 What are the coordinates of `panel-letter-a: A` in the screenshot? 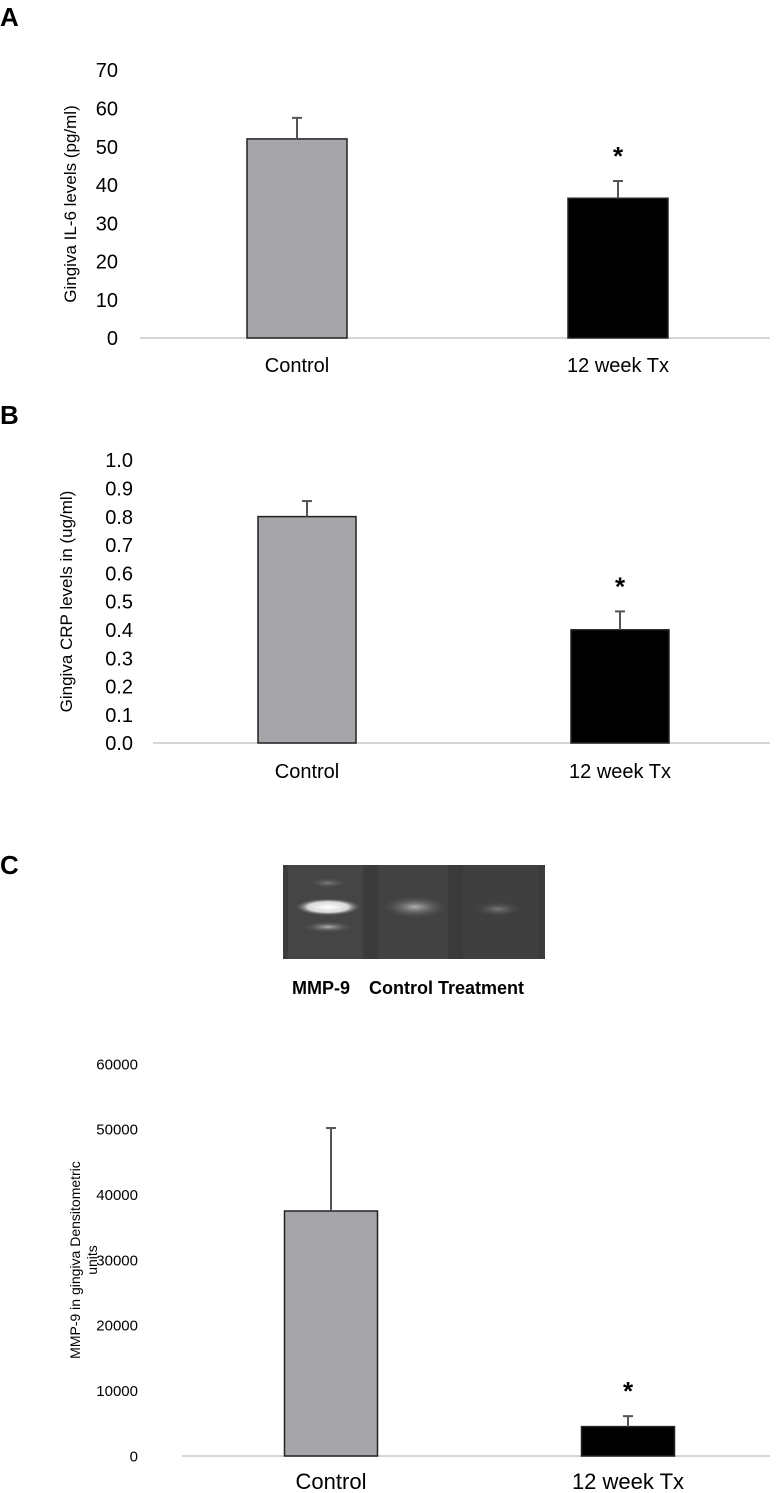 It's located at (9, 17).